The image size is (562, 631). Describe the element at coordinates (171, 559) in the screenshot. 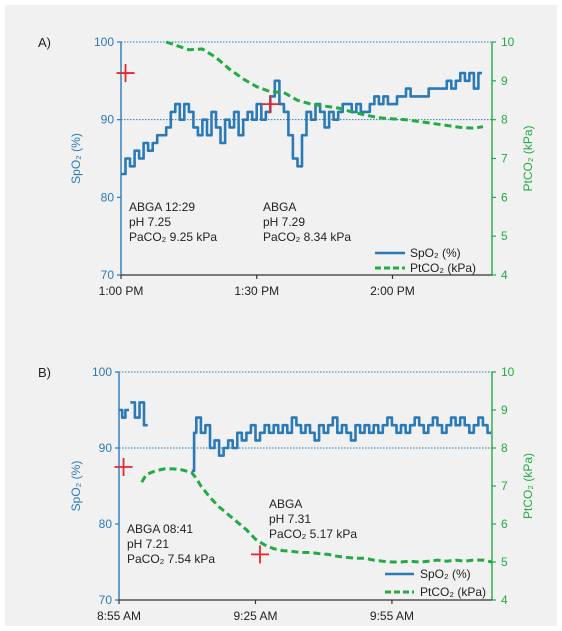

I see `annotation-line: PaCO₂ 7.54 kPa` at that location.